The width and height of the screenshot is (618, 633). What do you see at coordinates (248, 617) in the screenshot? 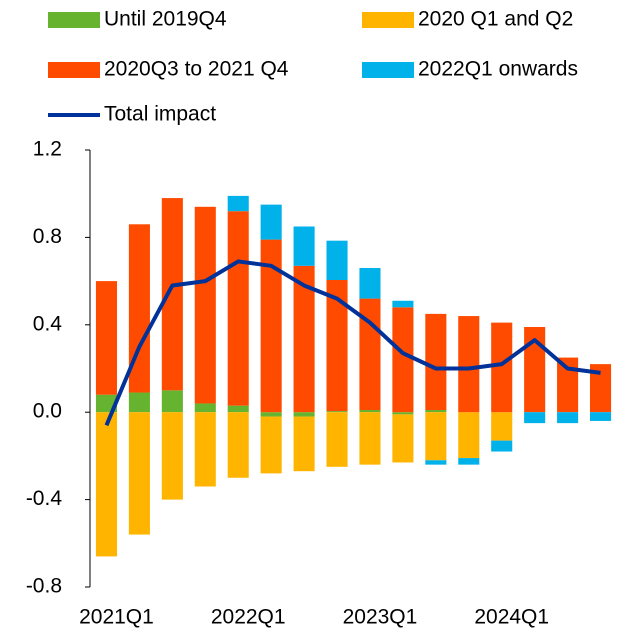
I see `x-tick-label: 2022Q1` at bounding box center [248, 617].